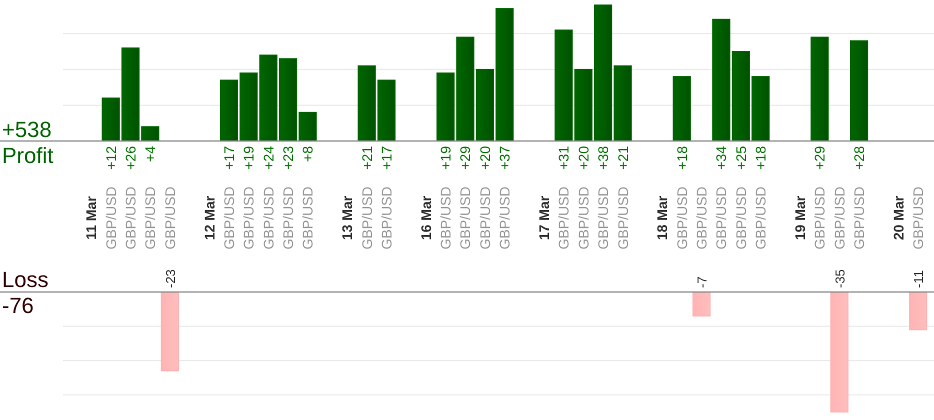 The image size is (934, 420). What do you see at coordinates (18, 305) in the screenshot?
I see `text: -76` at bounding box center [18, 305].